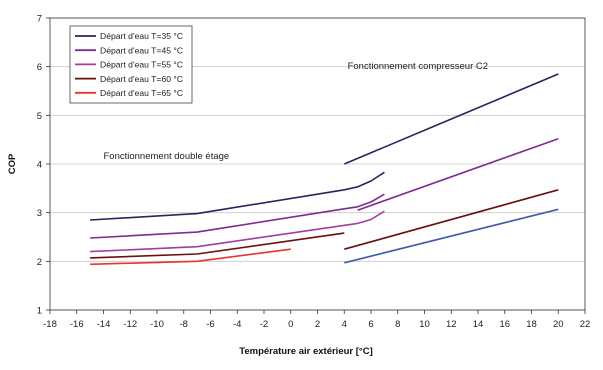 This screenshot has height=370, width=603. I want to click on y-tick-label: 2, so click(39, 262).